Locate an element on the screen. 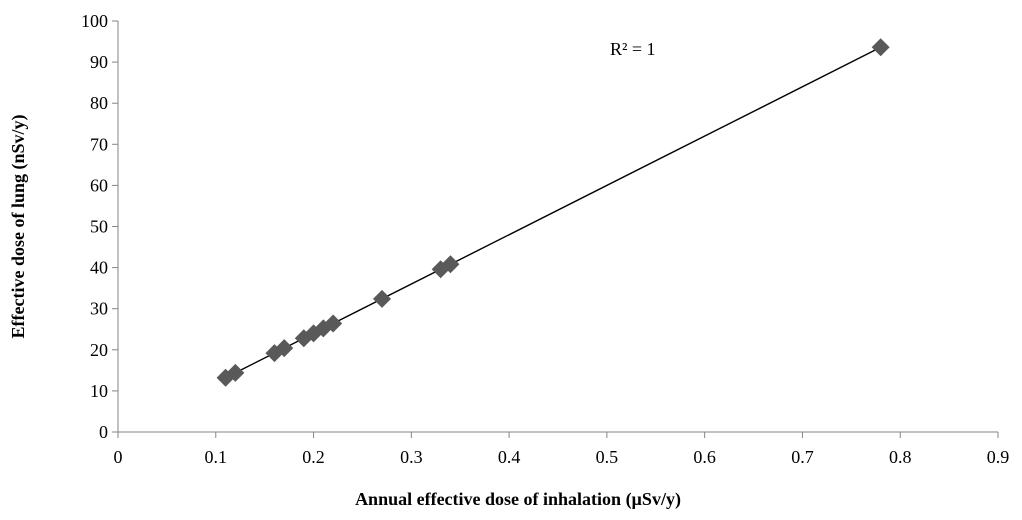 The height and width of the screenshot is (520, 1022). x-tick-label: 0.9 is located at coordinates (998, 457).